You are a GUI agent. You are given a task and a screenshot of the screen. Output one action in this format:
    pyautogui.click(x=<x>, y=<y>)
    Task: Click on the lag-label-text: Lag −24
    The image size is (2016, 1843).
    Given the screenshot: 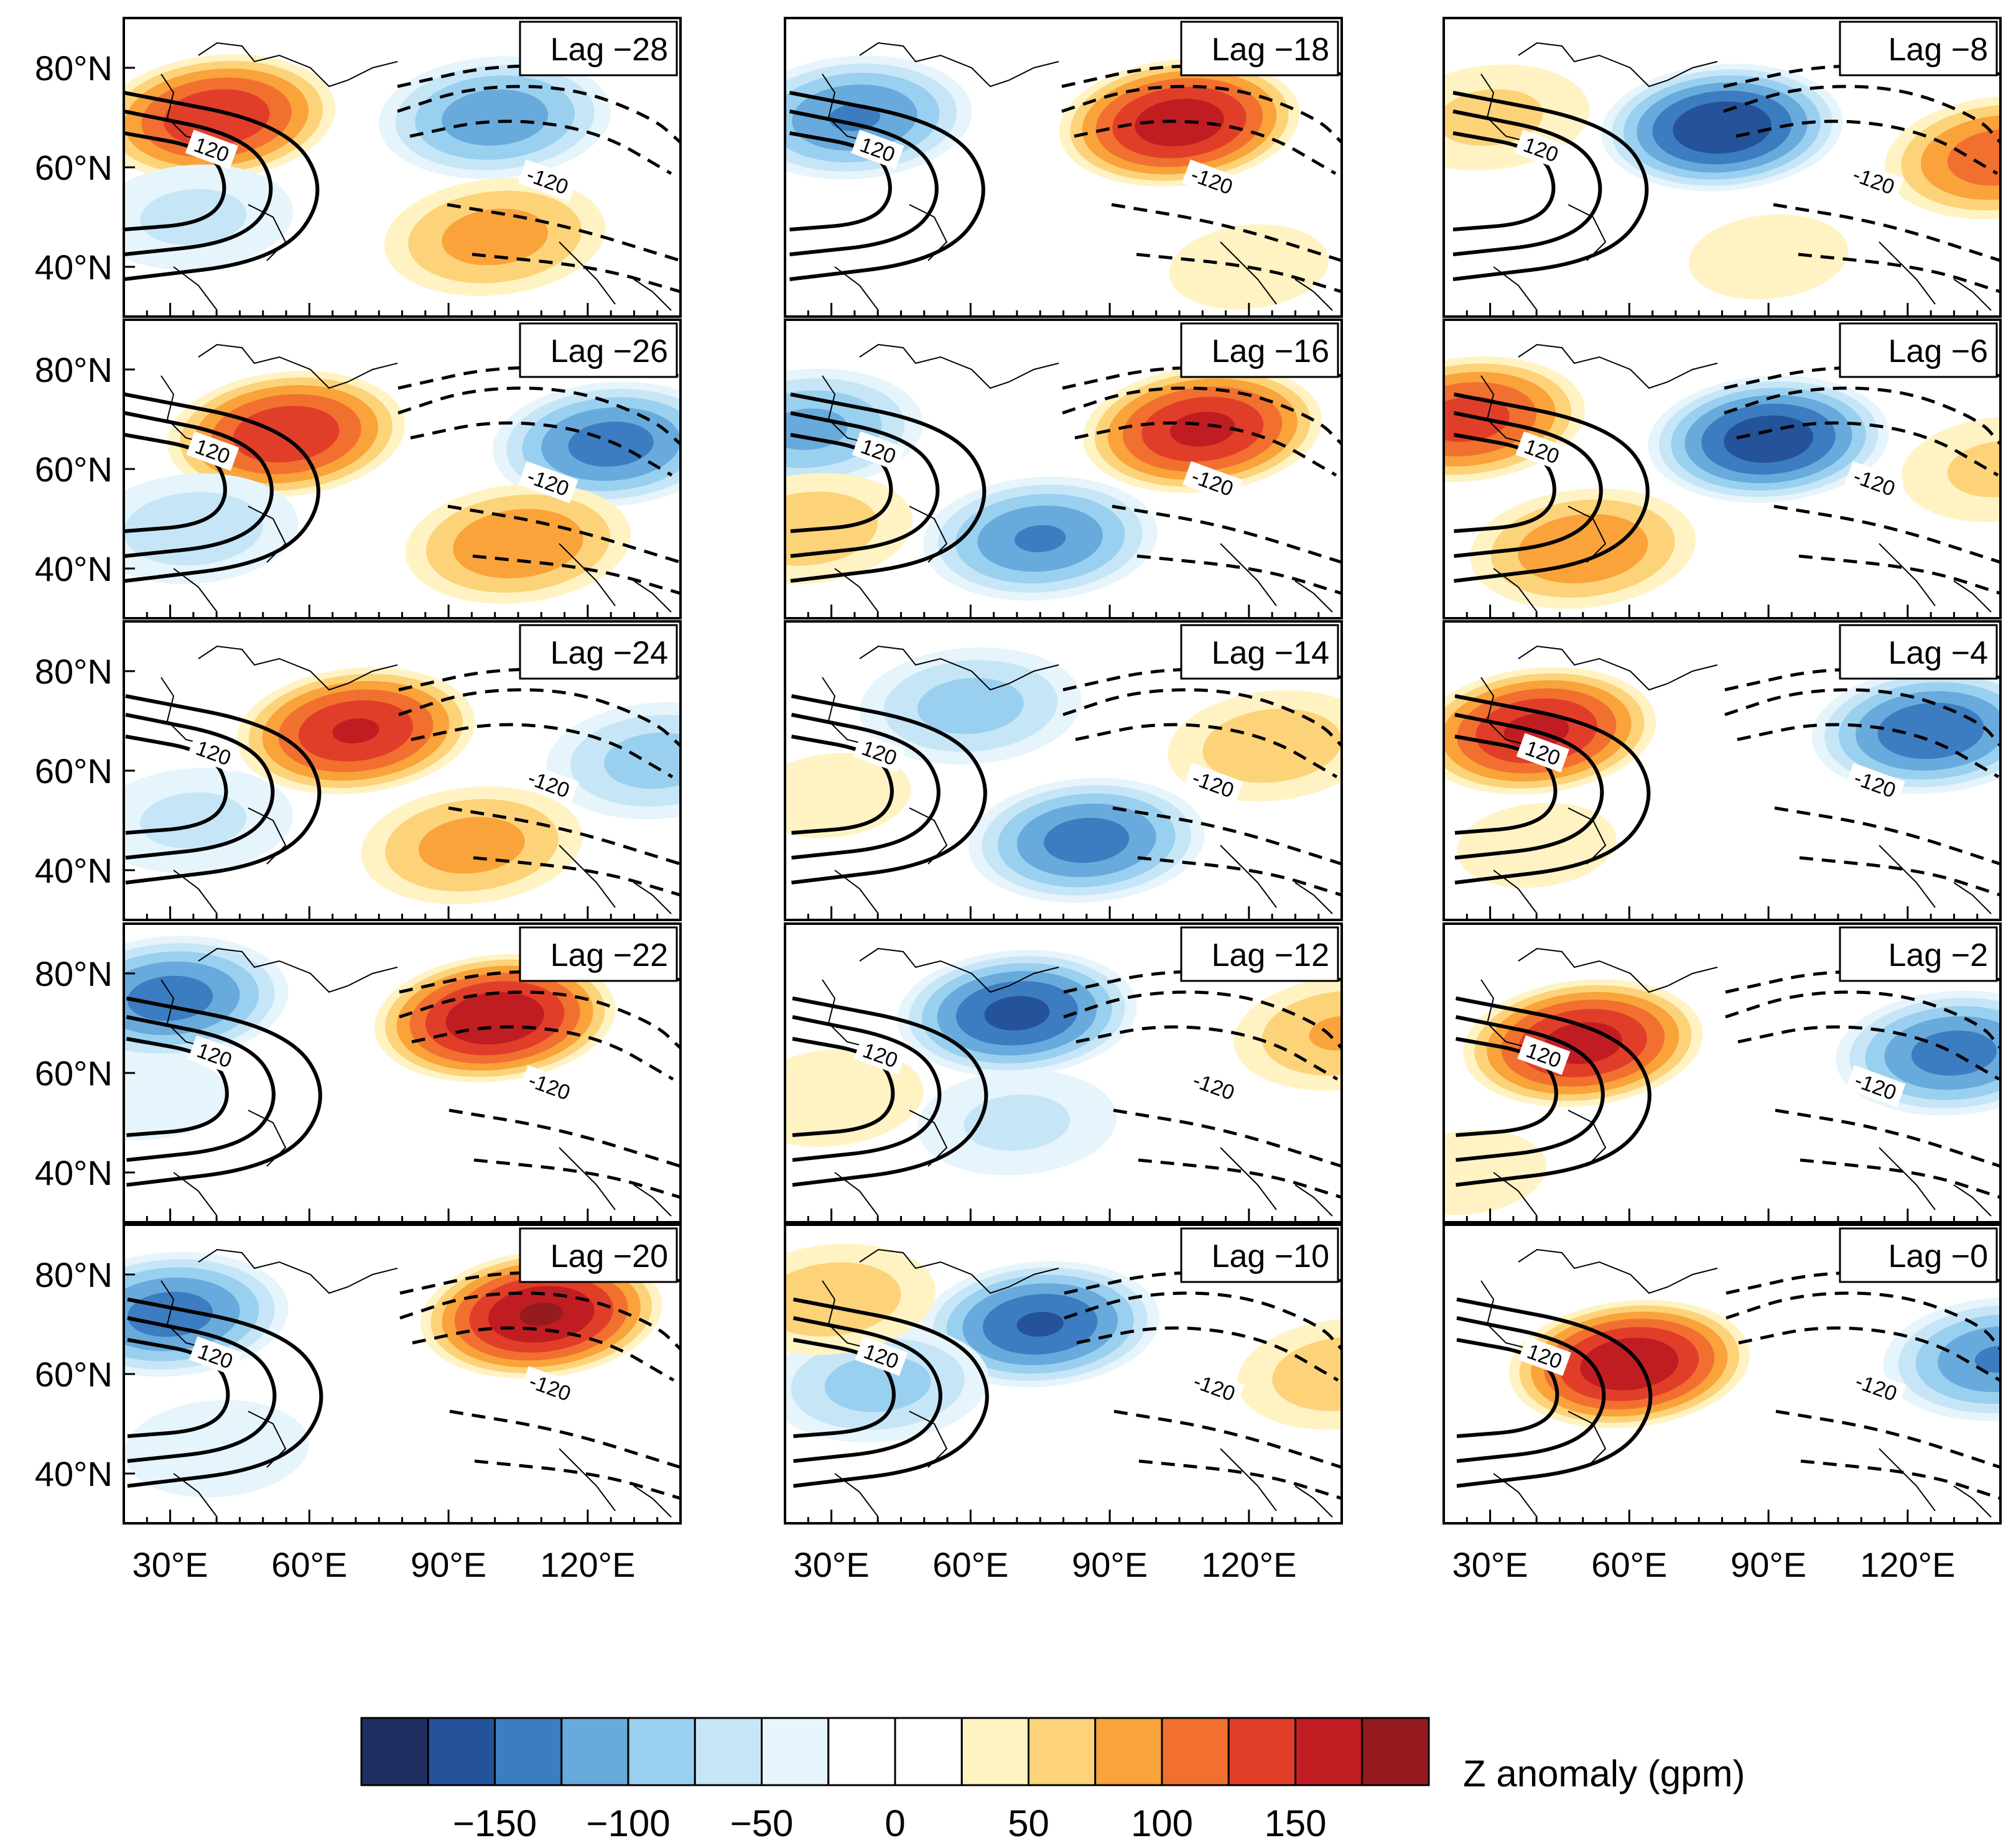 What is the action you would take?
    pyautogui.click(x=609, y=653)
    